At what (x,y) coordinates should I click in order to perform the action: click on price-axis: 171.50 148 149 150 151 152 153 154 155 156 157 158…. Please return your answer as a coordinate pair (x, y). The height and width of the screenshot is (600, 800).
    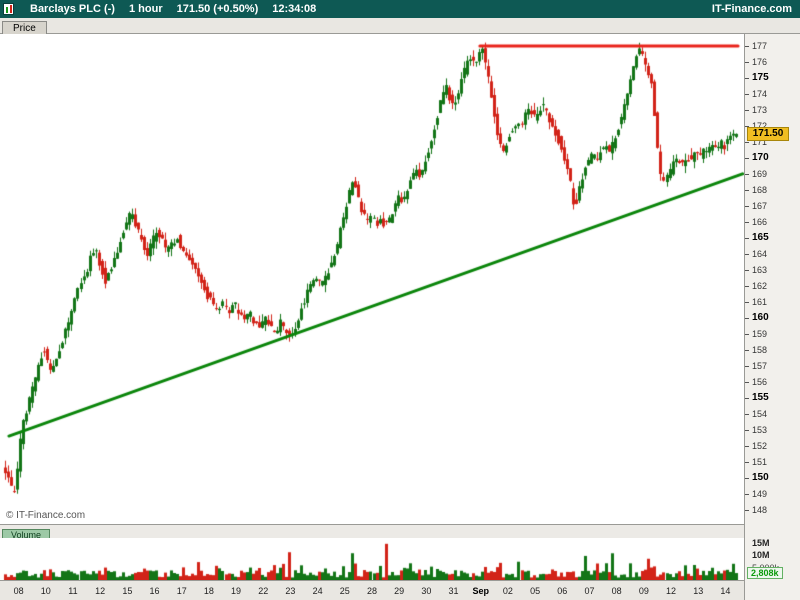
    Looking at the image, I should click on (772, 279).